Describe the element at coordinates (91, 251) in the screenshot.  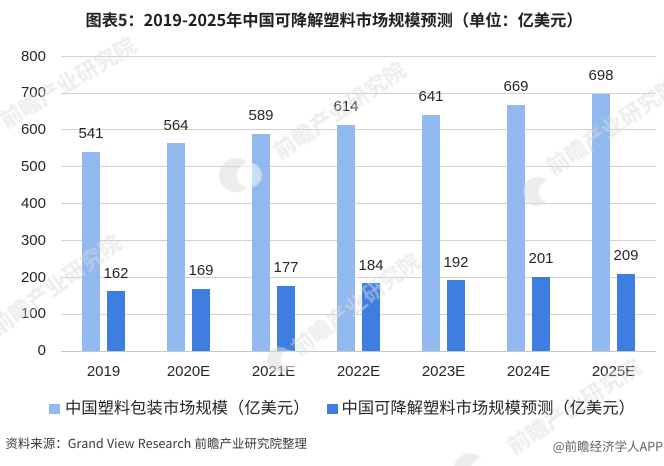
I see `bar-plastic-packaging-2019` at that location.